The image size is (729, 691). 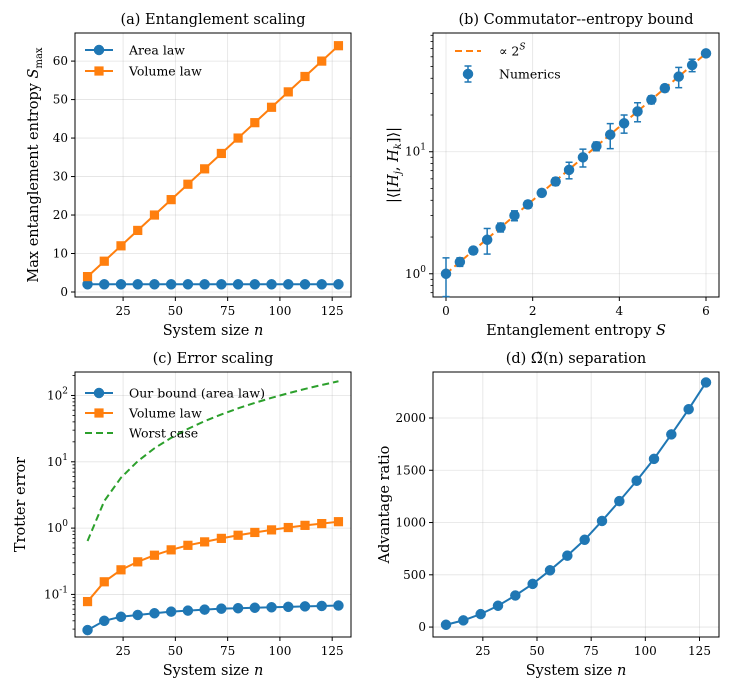 I want to click on x-tick-label: 100, so click(x=279, y=311).